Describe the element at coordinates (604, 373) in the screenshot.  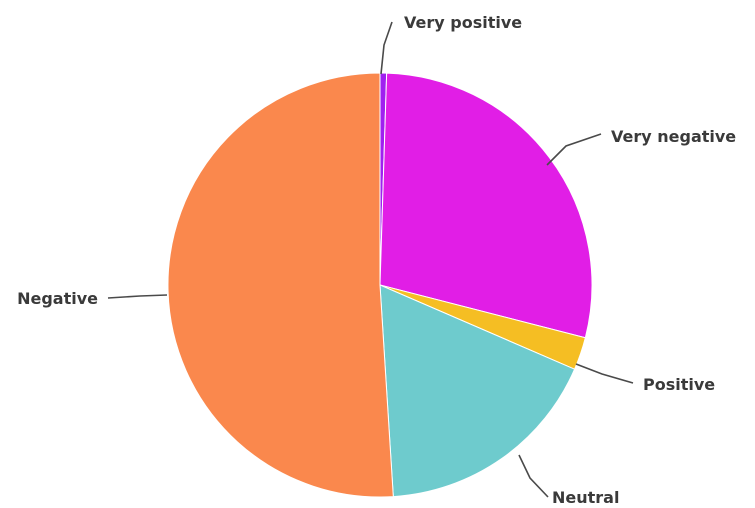
I see `leader-line-positive` at that location.